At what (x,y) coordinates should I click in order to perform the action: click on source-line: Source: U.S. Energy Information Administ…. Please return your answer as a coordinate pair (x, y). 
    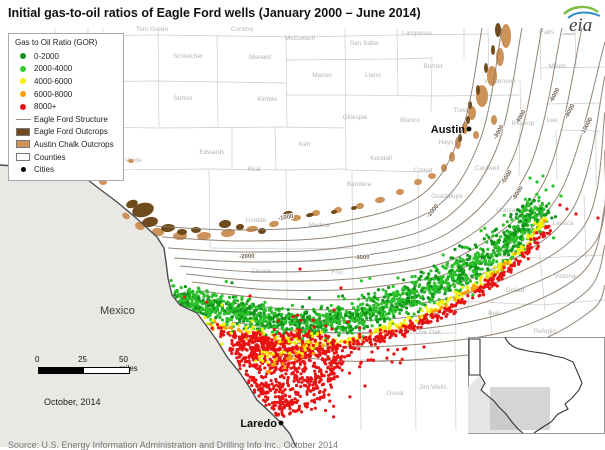
    Looking at the image, I should click on (173, 445).